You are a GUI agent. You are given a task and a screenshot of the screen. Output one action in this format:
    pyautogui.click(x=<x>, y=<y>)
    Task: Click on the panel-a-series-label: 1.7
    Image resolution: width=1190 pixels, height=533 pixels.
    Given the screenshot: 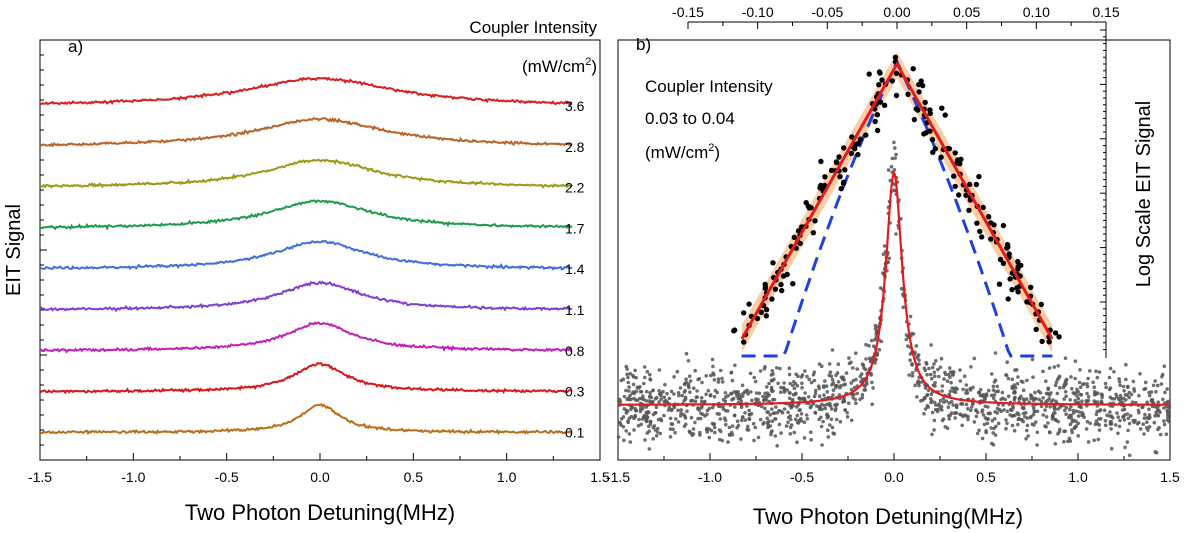 What is the action you would take?
    pyautogui.click(x=575, y=228)
    